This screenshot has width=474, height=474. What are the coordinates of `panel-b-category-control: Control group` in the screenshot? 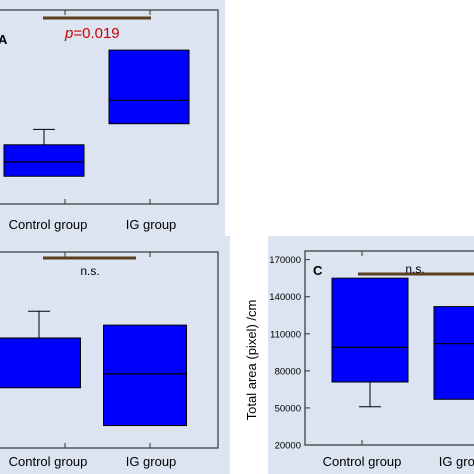 It's located at (48, 461).